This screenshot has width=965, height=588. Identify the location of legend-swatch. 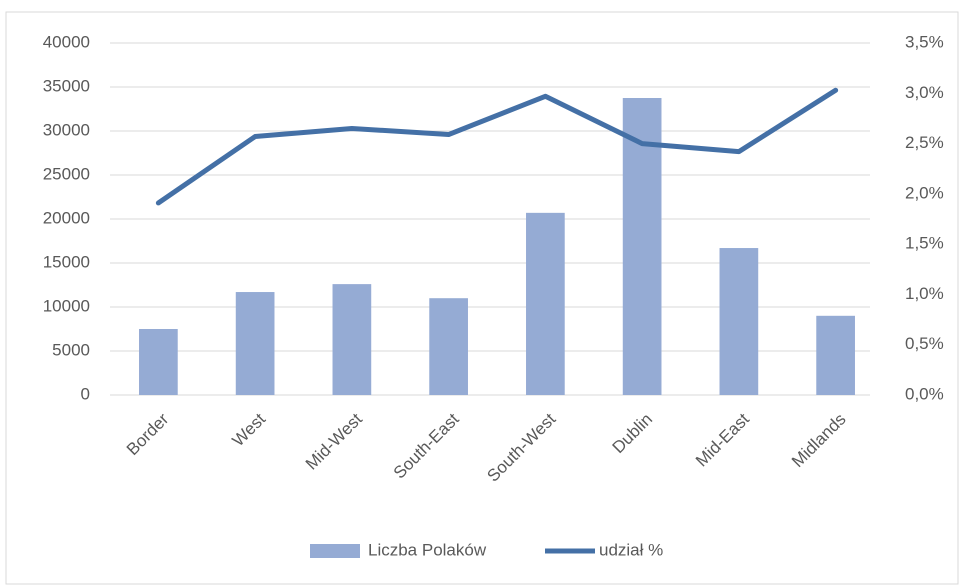
(335, 551).